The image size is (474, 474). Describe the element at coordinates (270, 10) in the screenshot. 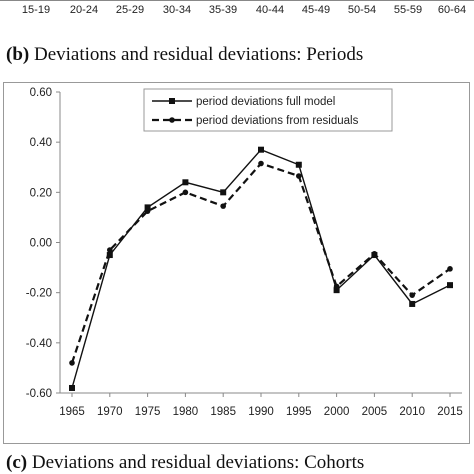

I see `previous-chart-x-tick: 40-44` at that location.